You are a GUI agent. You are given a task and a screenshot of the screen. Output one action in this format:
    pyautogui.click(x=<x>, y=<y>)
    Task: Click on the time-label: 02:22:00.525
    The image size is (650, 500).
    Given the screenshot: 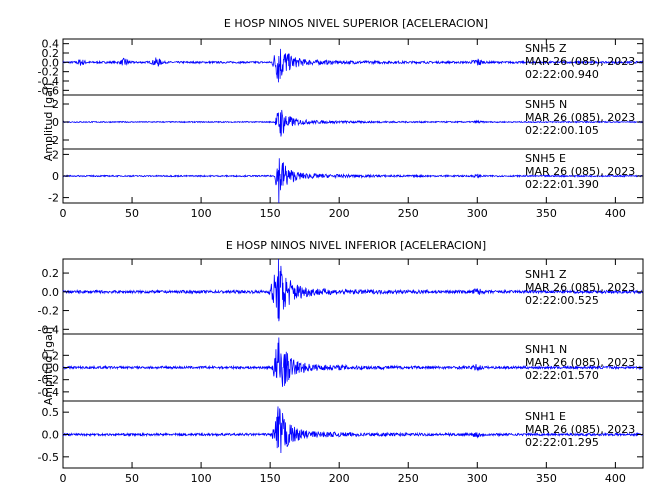 What is the action you would take?
    pyautogui.click(x=562, y=300)
    